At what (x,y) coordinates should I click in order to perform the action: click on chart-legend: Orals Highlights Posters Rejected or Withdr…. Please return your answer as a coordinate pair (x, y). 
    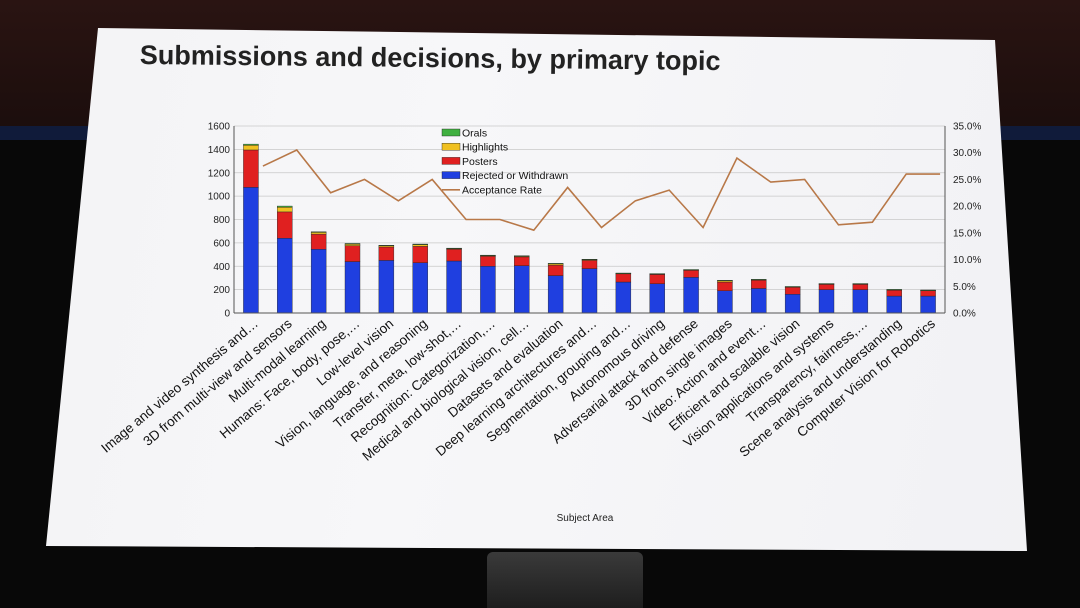
    Looking at the image, I should click on (504, 162).